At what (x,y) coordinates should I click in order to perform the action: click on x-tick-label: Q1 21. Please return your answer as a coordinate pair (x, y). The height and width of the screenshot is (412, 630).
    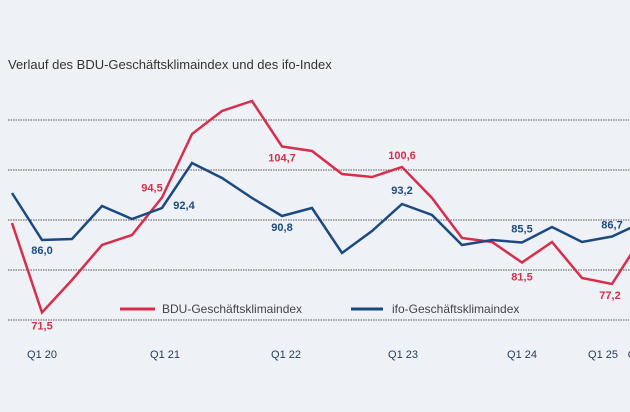
    Looking at the image, I should click on (165, 355).